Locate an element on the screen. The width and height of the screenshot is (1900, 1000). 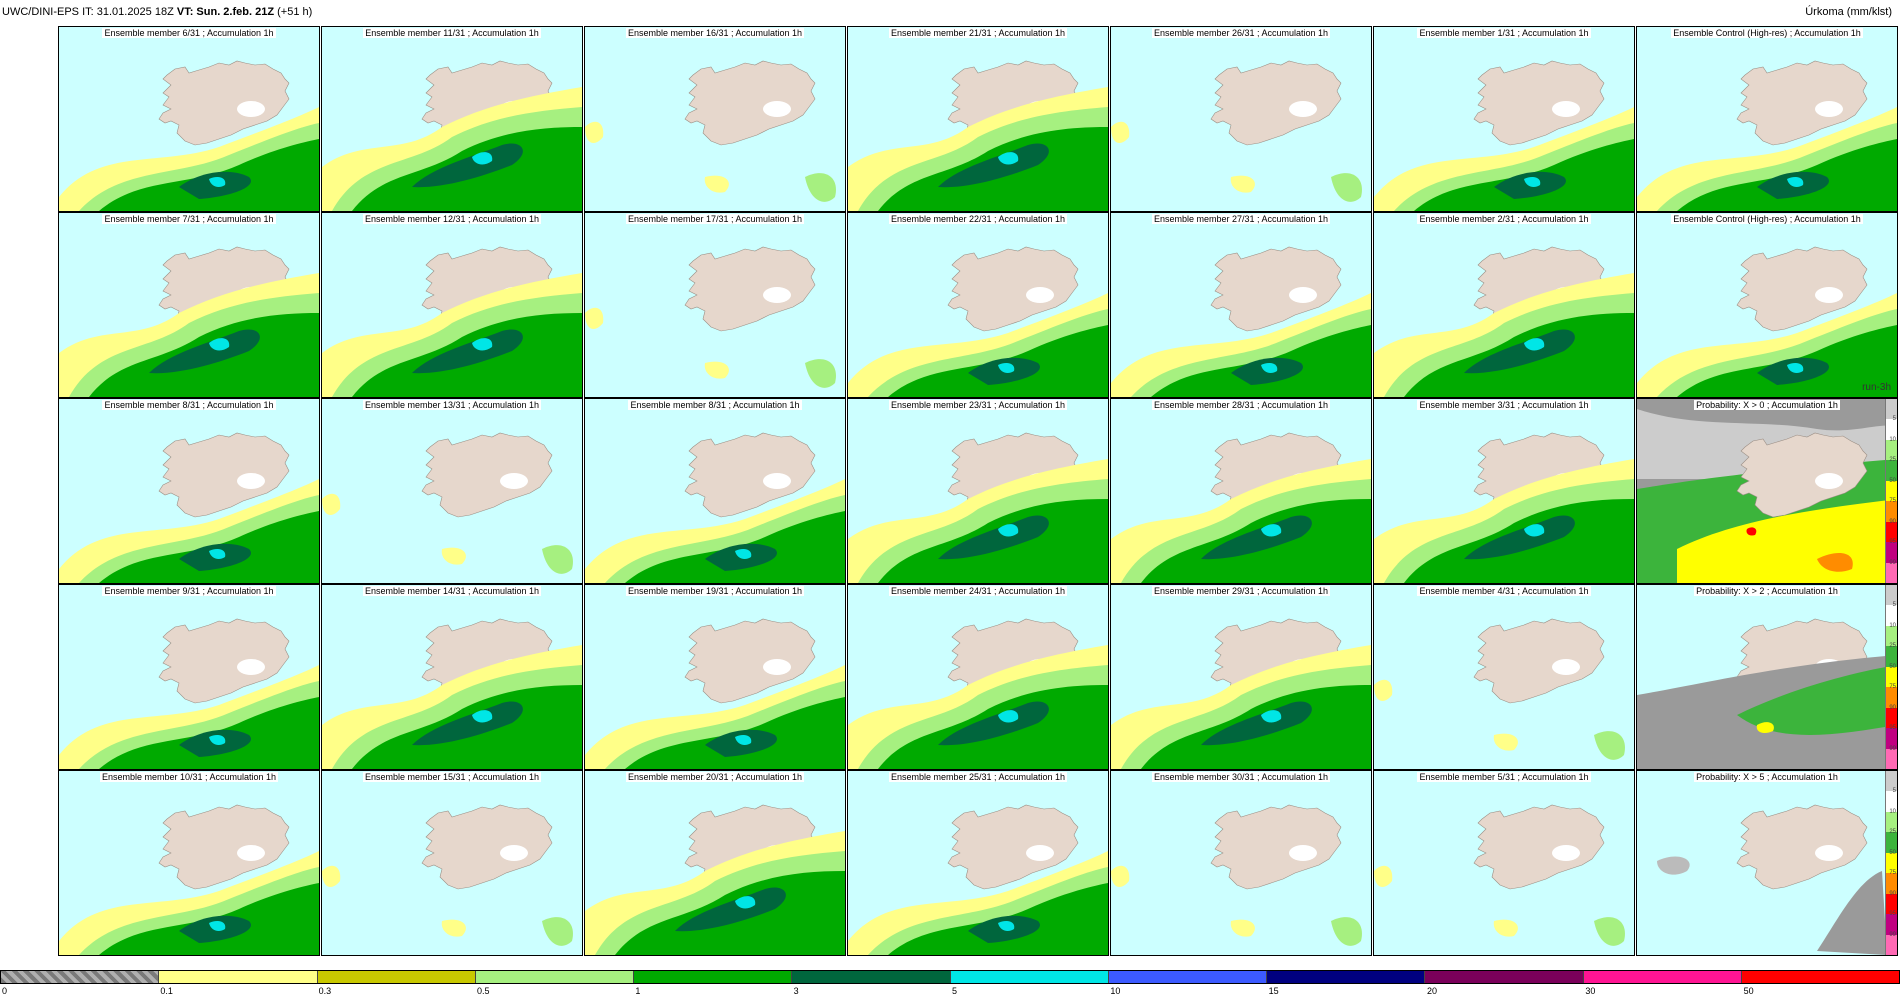
forecast-panel: Ensemble member 26/31 ; Accumulation 1h is located at coordinates (1241, 119).